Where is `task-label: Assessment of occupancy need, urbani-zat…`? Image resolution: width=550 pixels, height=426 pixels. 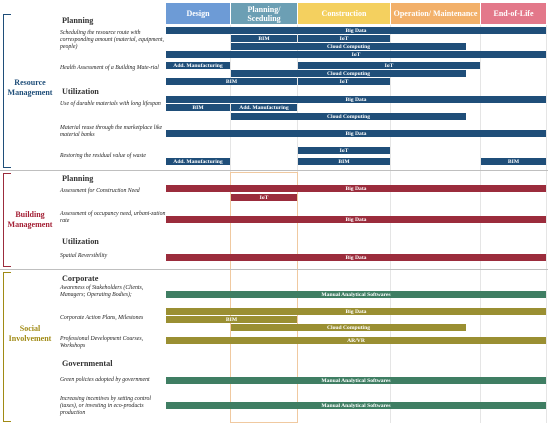 task-label: Assessment of occupancy need, urbani-zat… is located at coordinates (113, 217).